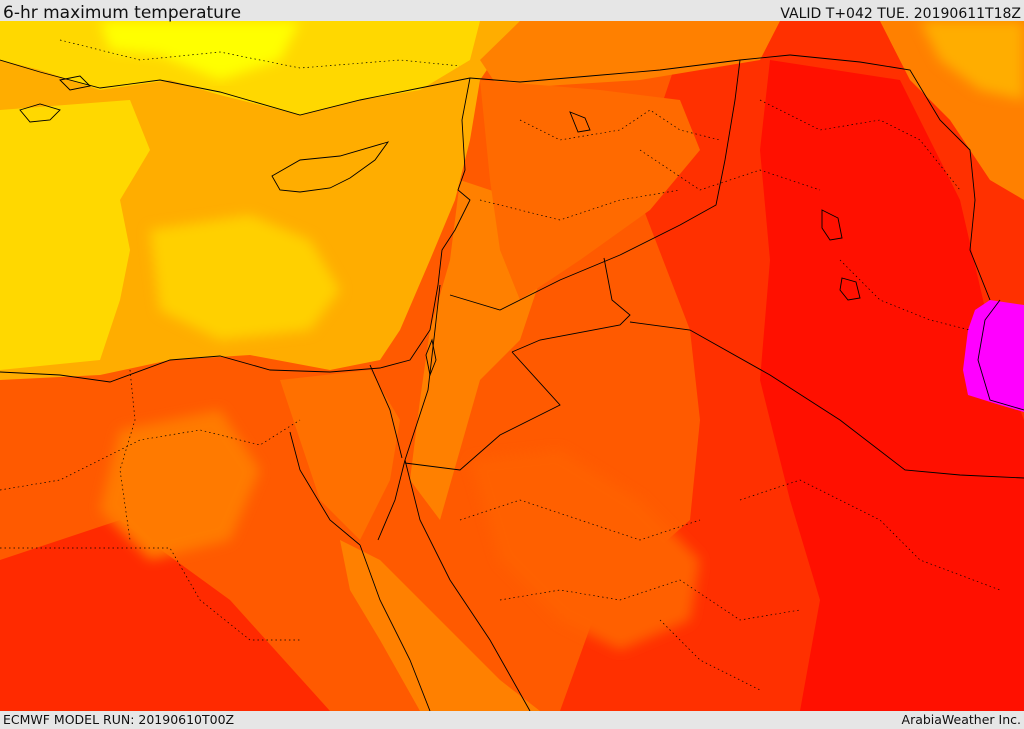 The width and height of the screenshot is (1024, 729). I want to click on field-red-sw, so click(165, 615).